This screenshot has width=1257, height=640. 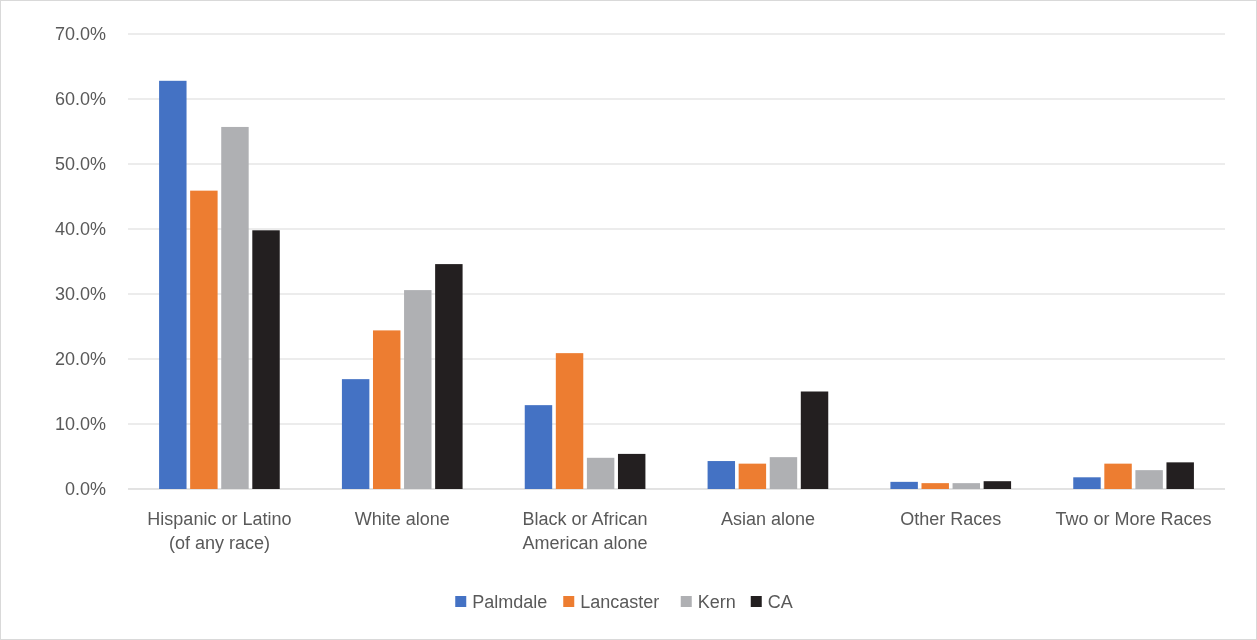 I want to click on x-tick-label: Hispanic or Latino (of any race), so click(x=219, y=531).